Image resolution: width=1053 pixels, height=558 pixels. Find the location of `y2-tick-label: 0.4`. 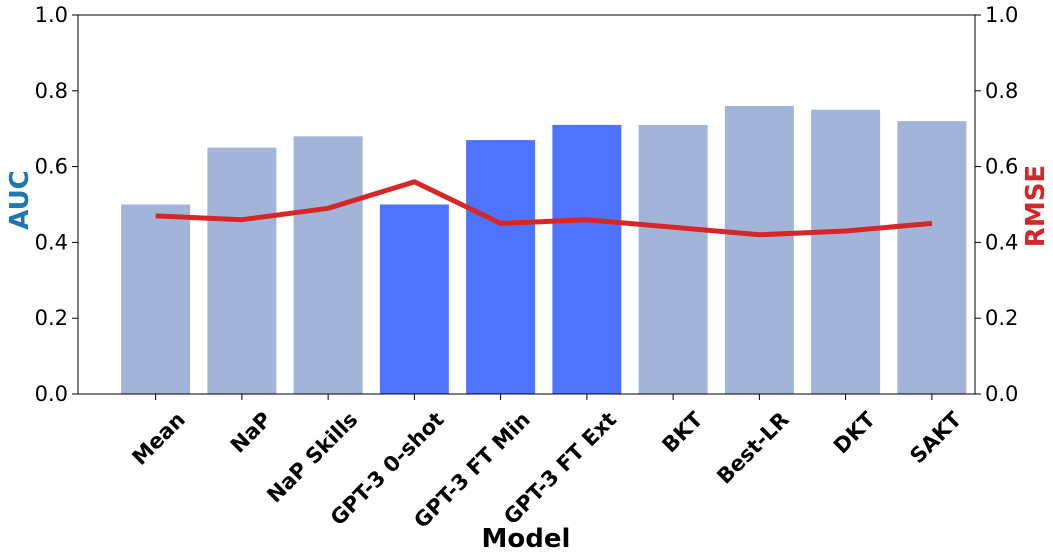

y2-tick-label: 0.4 is located at coordinates (1001, 242).